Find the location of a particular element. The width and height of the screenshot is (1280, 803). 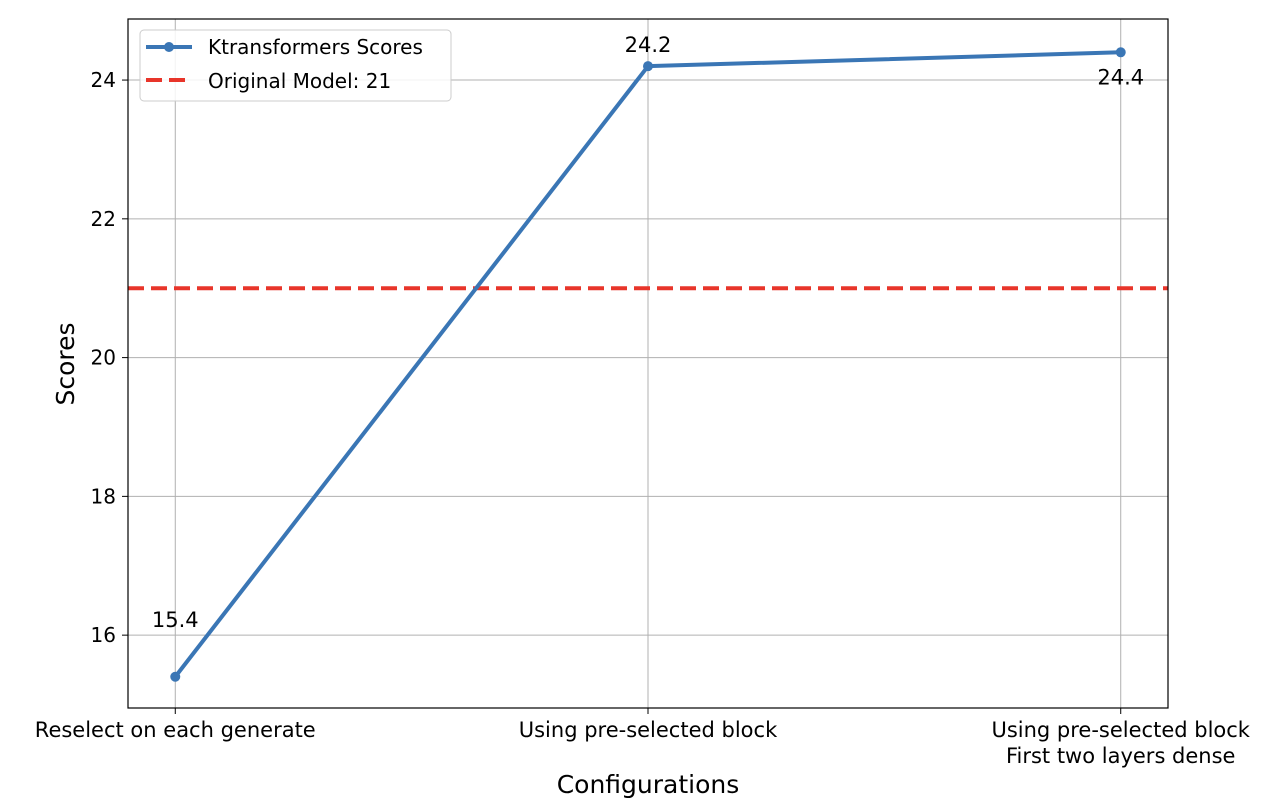

y-ticks: 16 18 20 22 24 is located at coordinates (109, 357).